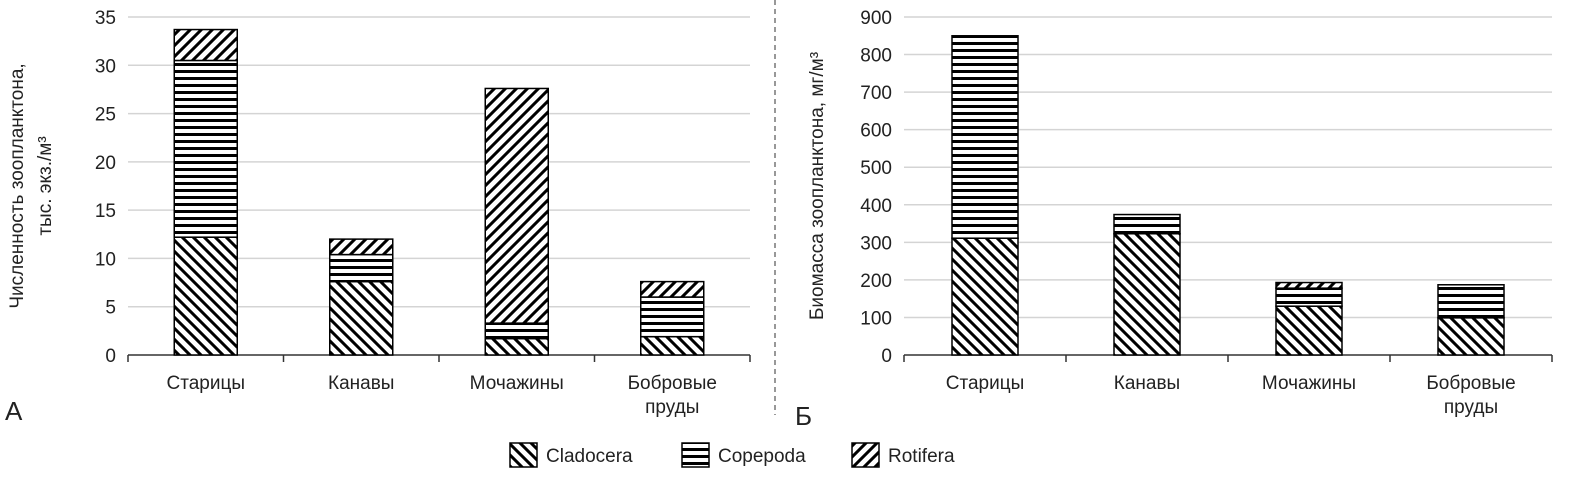  Describe the element at coordinates (921, 456) in the screenshot. I see `legend-label: Rotifera` at that location.